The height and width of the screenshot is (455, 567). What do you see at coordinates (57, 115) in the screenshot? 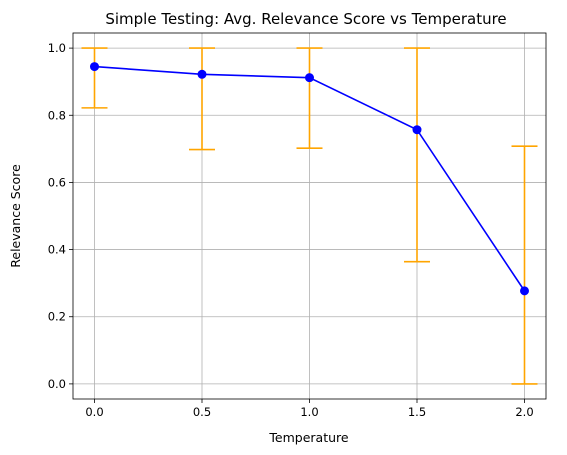
I see `y-tick-label: 0.8` at bounding box center [57, 115].